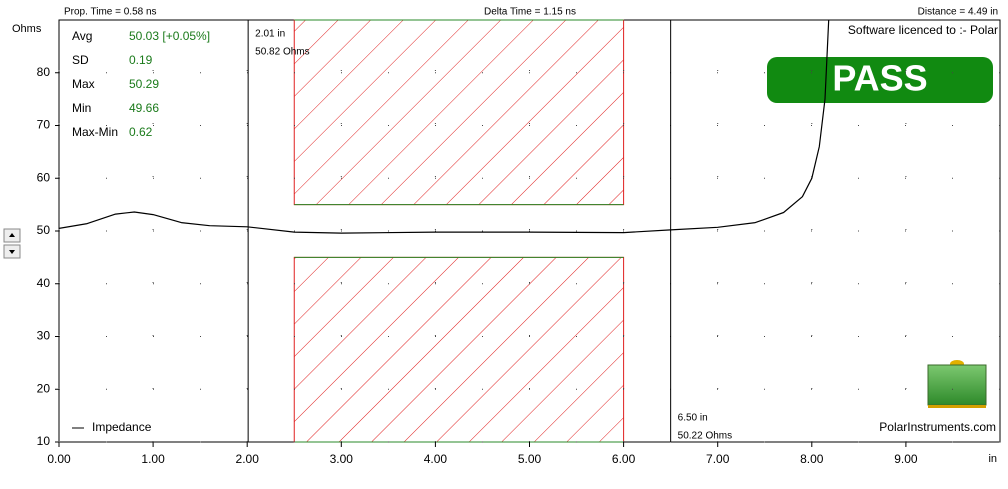  I want to click on stat-label: Max, so click(83, 84).